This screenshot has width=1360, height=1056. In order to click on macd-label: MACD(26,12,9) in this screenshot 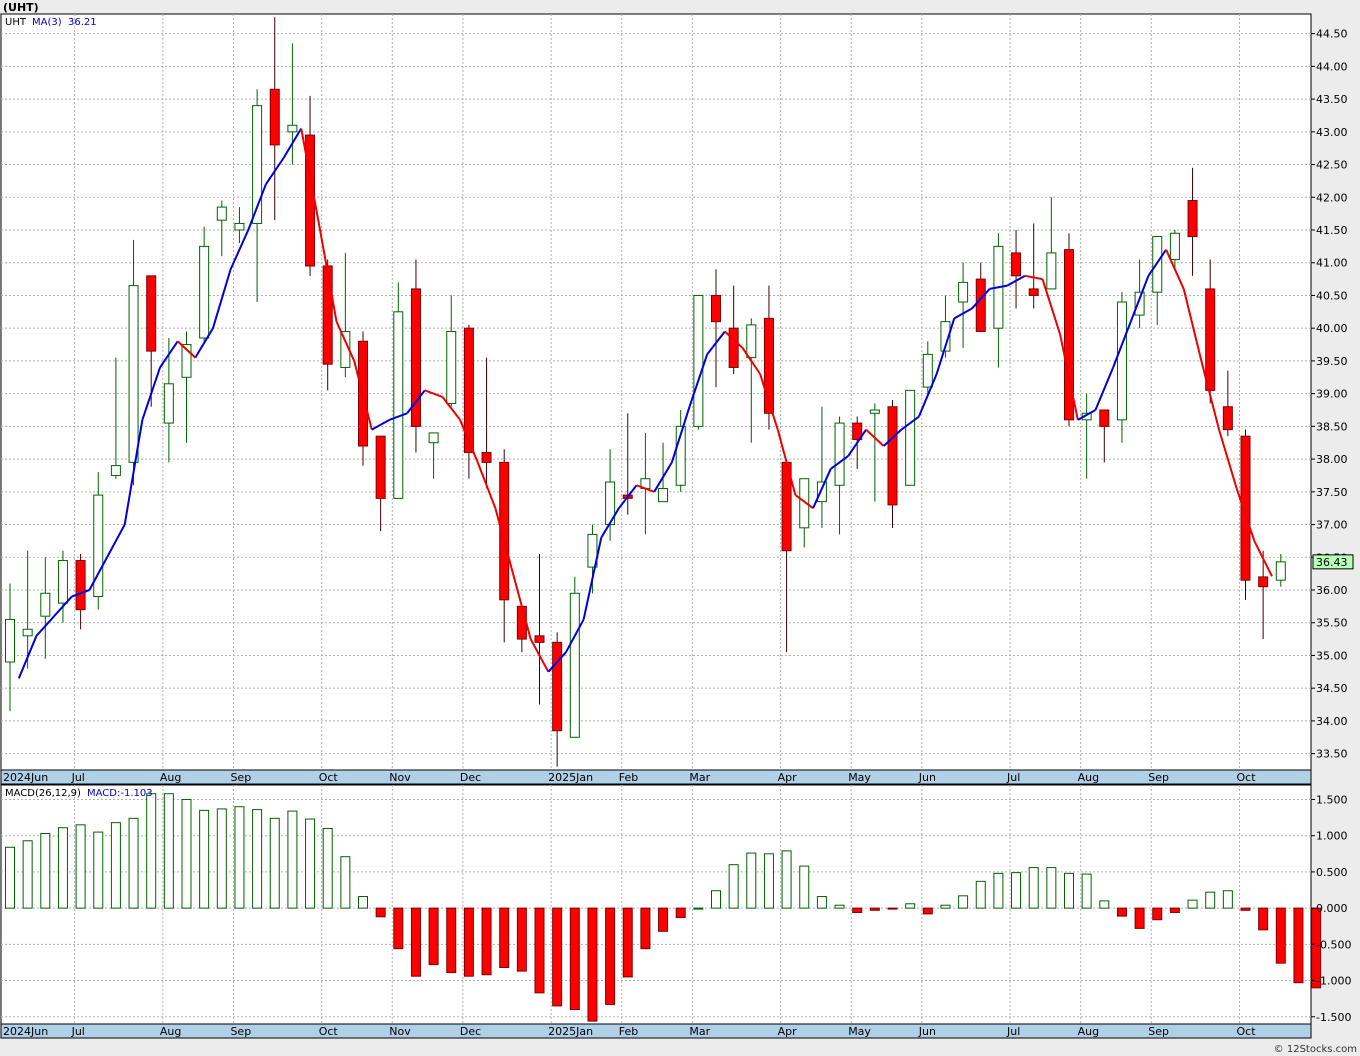, I will do `click(43, 793)`.